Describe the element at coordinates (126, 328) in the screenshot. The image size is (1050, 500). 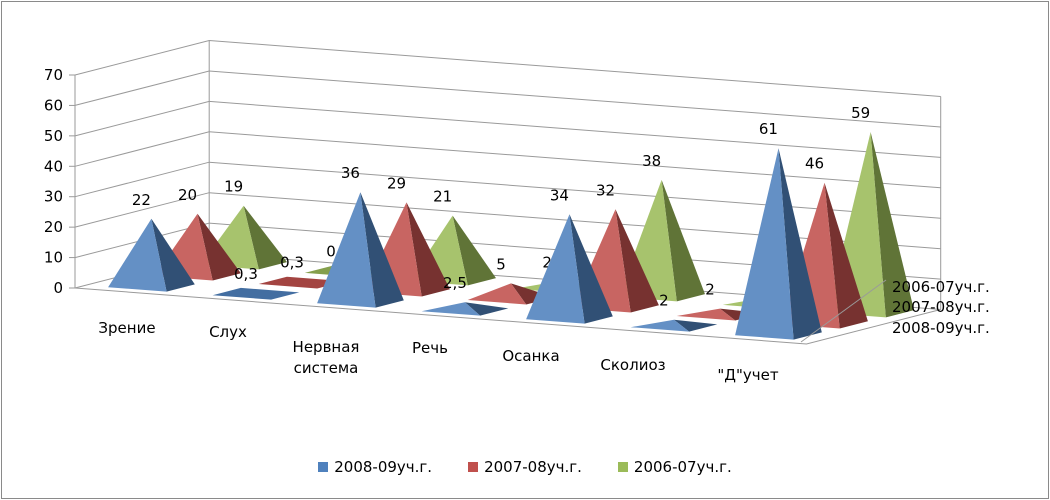
I see `category-label: Зрение` at that location.